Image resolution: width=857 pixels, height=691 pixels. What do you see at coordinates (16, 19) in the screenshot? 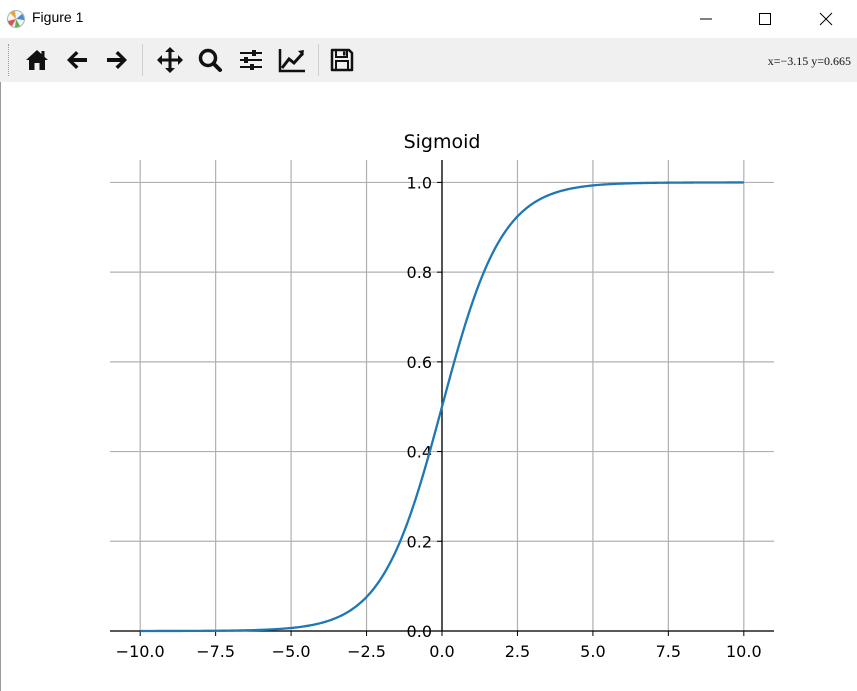
I see `matplotlib-app-icon` at bounding box center [16, 19].